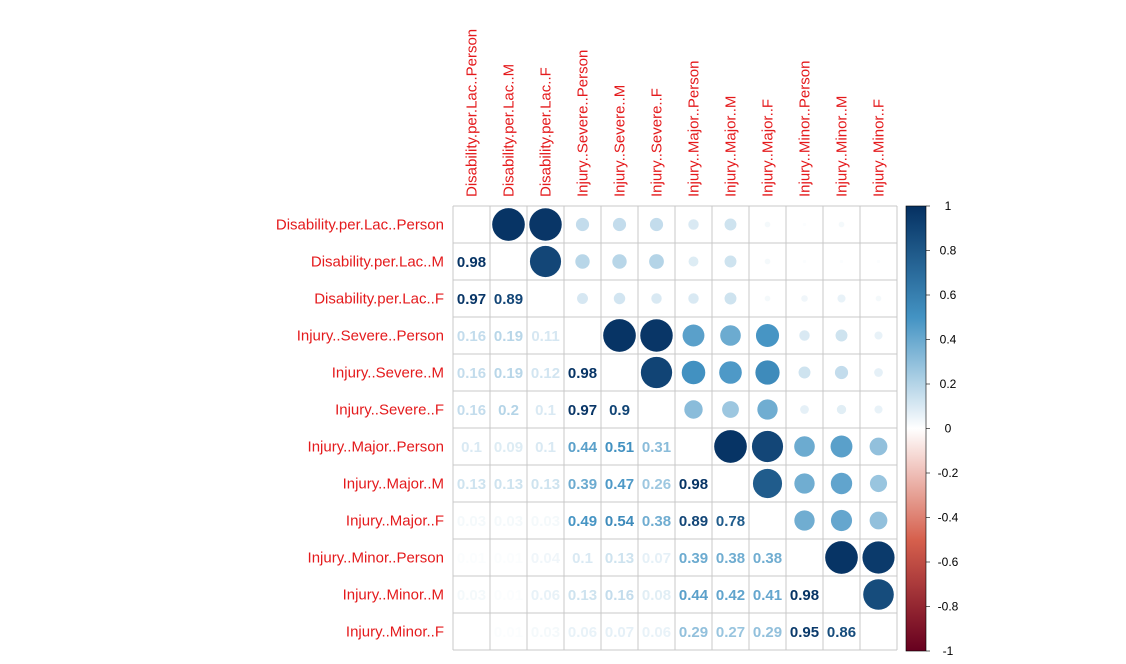 The width and height of the screenshot is (1126, 664). Describe the element at coordinates (388, 373) in the screenshot. I see `row-label: Injury..Severe..M` at that location.